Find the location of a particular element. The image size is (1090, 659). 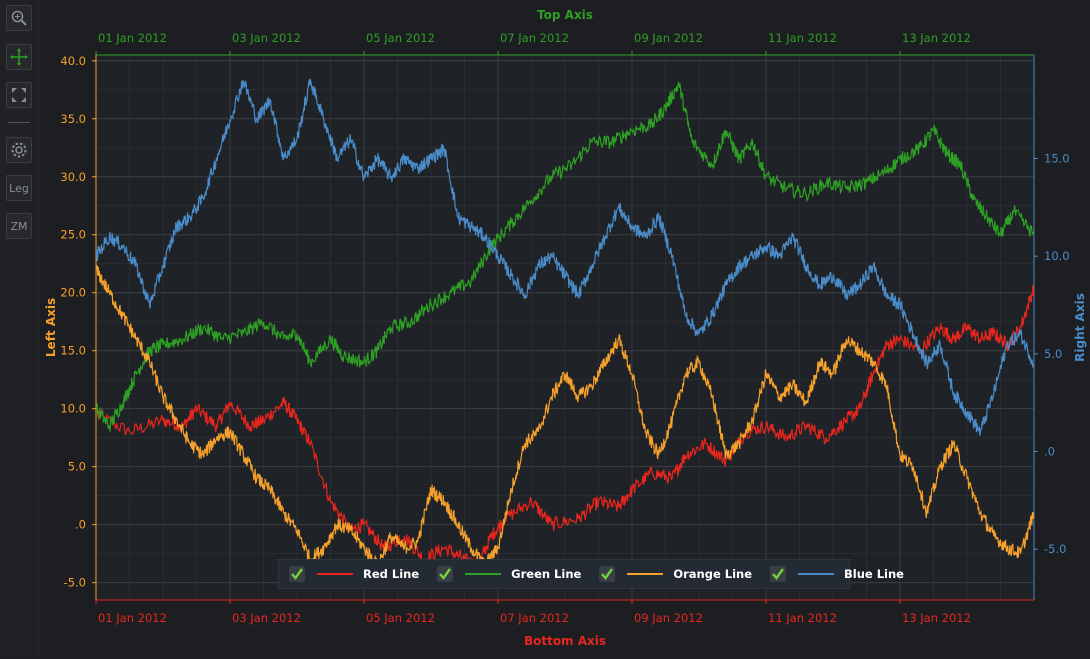

left-tick-label: 30.0 is located at coordinates (73, 177).